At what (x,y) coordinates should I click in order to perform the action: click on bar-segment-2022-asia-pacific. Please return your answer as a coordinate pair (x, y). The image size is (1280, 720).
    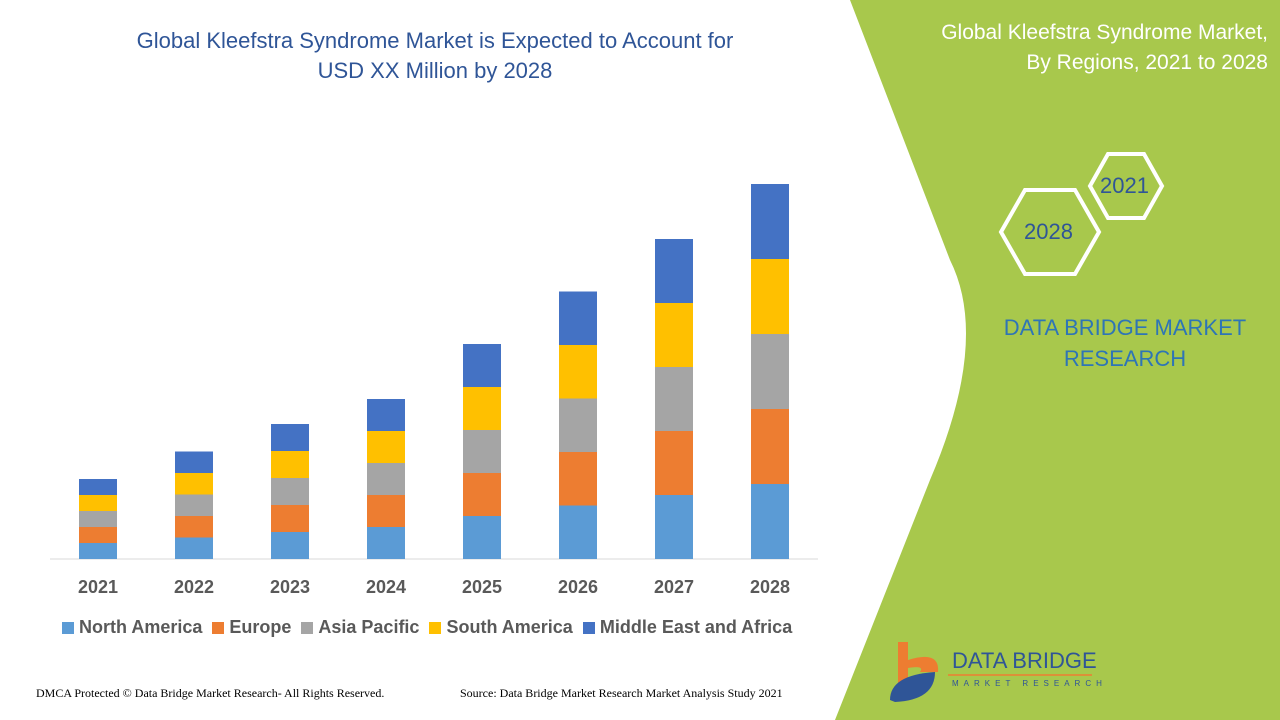
    Looking at the image, I should click on (194, 505).